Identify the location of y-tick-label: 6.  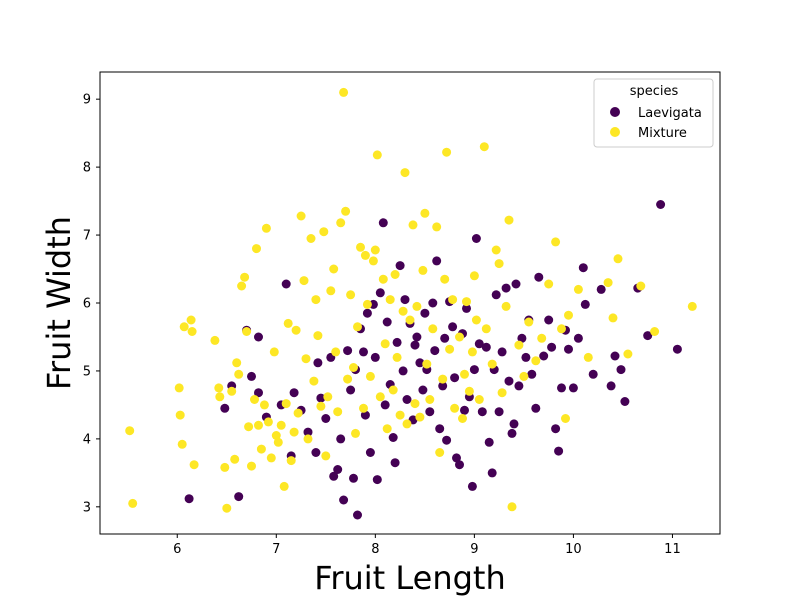
(87, 304).